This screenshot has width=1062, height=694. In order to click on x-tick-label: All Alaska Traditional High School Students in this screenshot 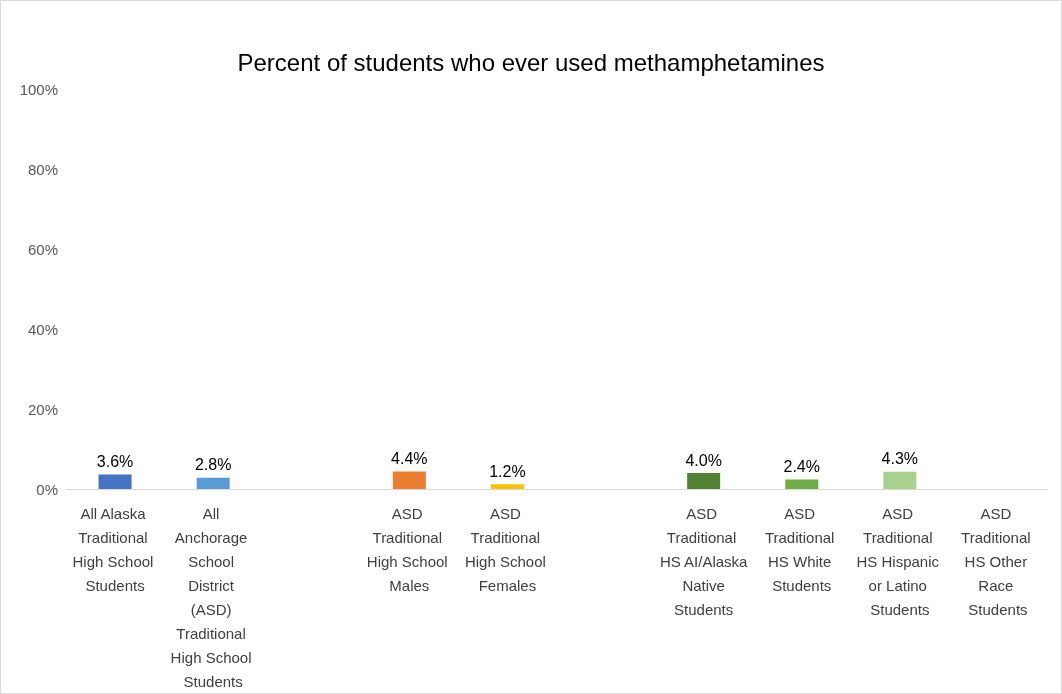, I will do `click(115, 549)`.